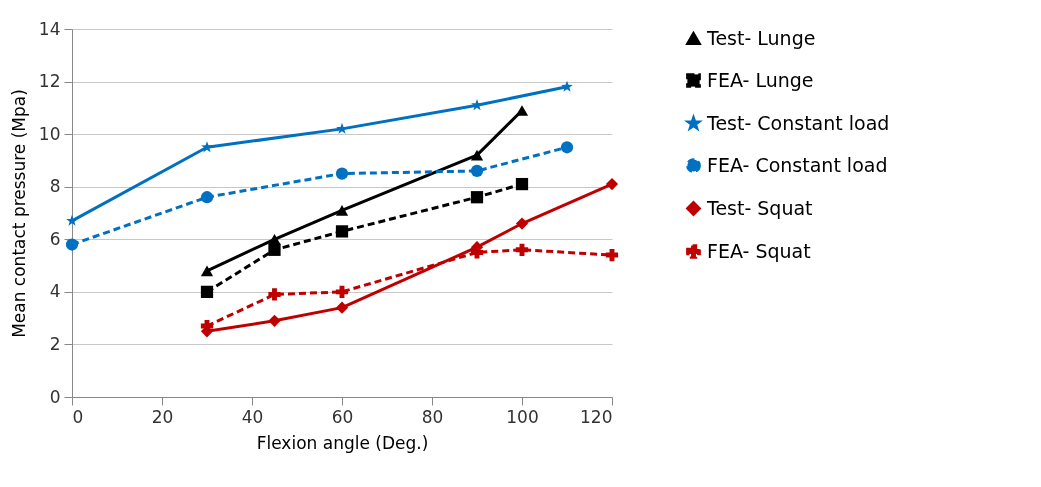 Image resolution: width=1041 pixels, height=487 pixels. I want to click on x-axis-title: Flexion angle (Deg.), so click(342, 442).